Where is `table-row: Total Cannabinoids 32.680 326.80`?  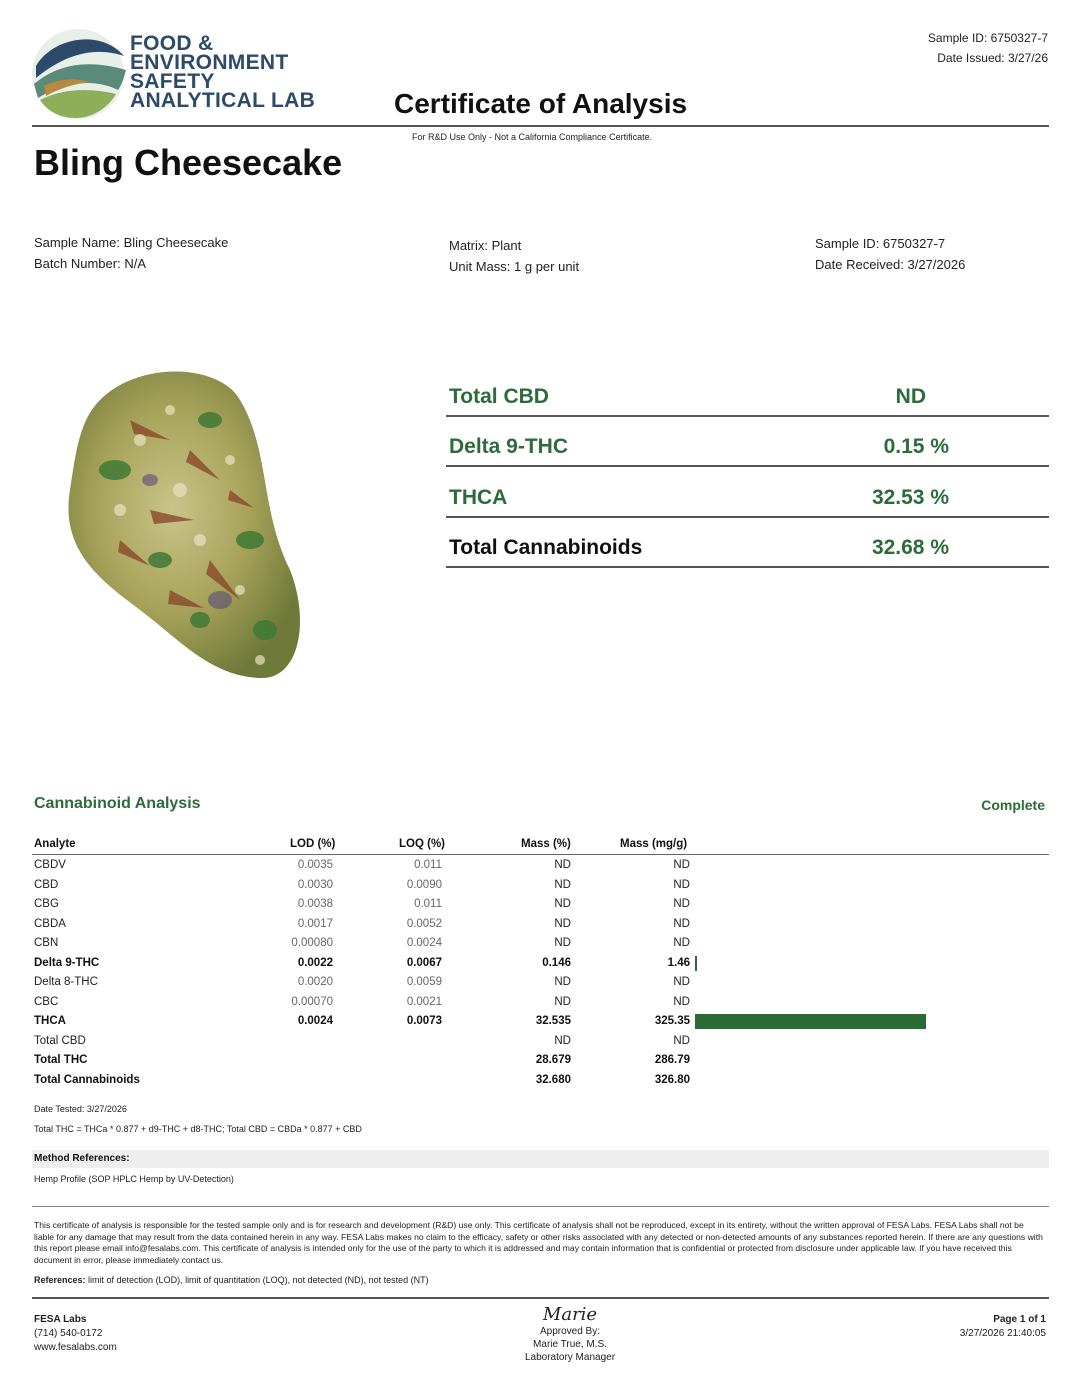
table-row: Total Cannabinoids 32.680 326.80 is located at coordinates (540, 1081).